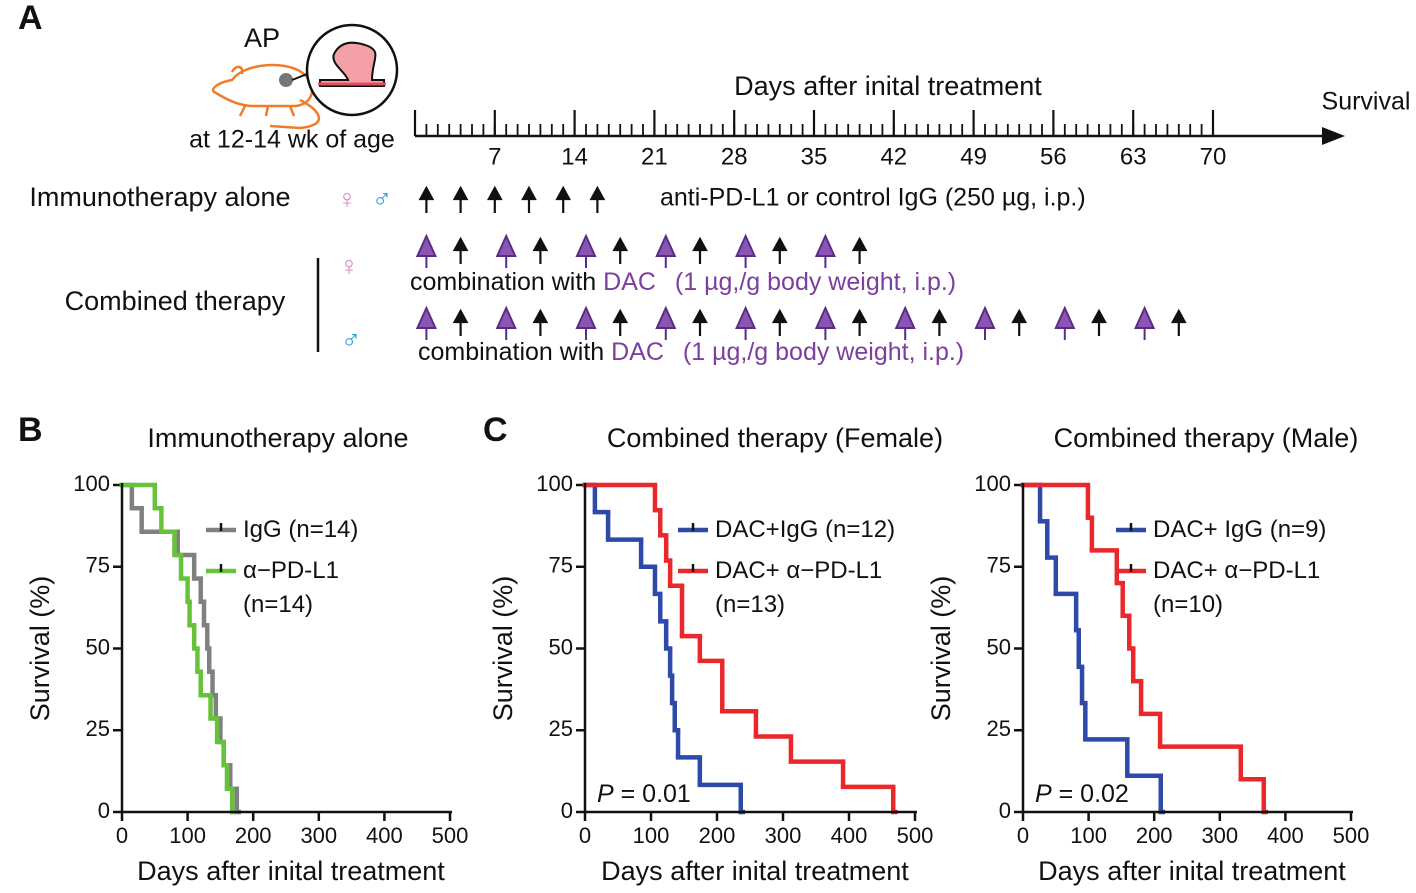 This screenshot has width=1416, height=893. I want to click on legend-label: IgG (n=14), so click(301, 529).